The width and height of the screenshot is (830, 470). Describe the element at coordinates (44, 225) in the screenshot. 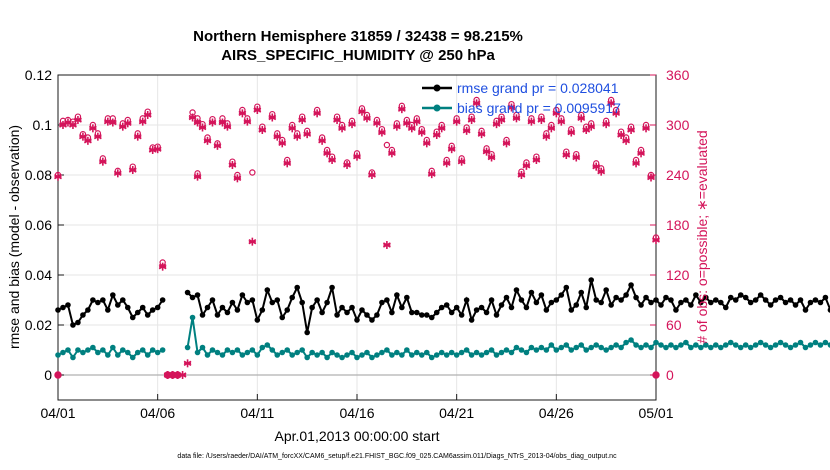

I see `left-axis: 0 0.02 0.04 0.06 0.08 0.1 0.12` at that location.